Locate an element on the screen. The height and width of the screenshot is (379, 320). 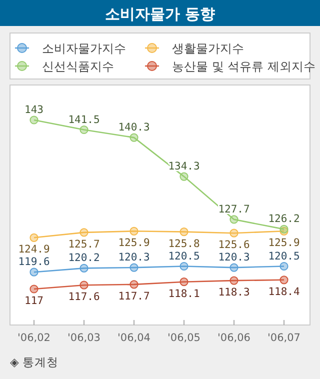
x-tick-label: '06,07 is located at coordinates (284, 338).